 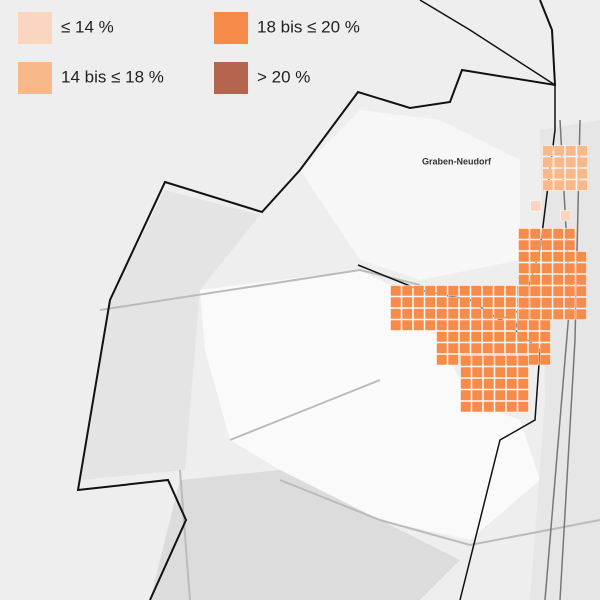 What do you see at coordinates (410, 195) in the screenshot?
I see `field-area` at bounding box center [410, 195].